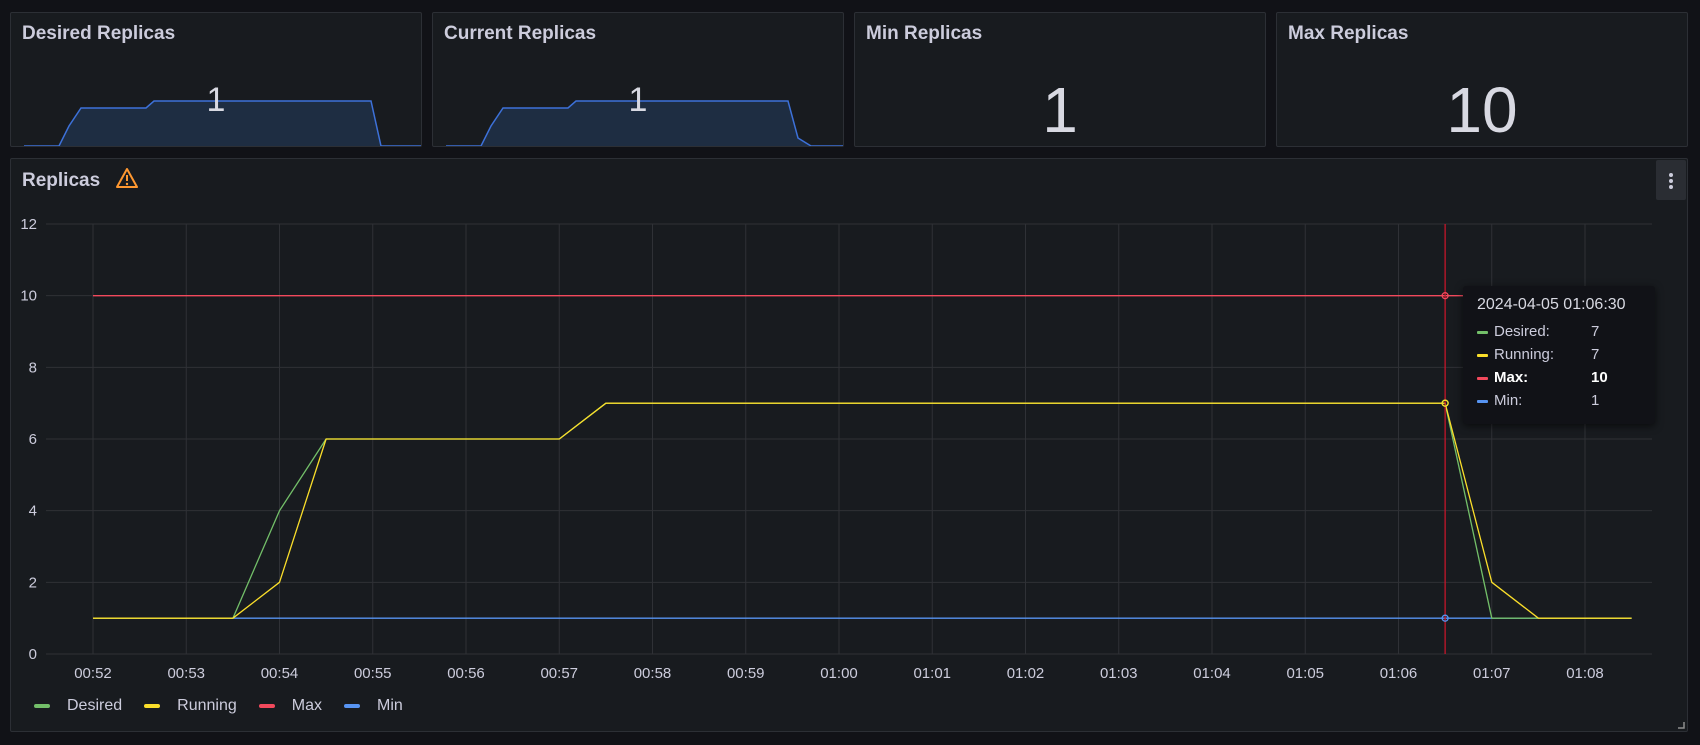  What do you see at coordinates (1212, 673) in the screenshot?
I see `x-tick-label: 01:04` at bounding box center [1212, 673].